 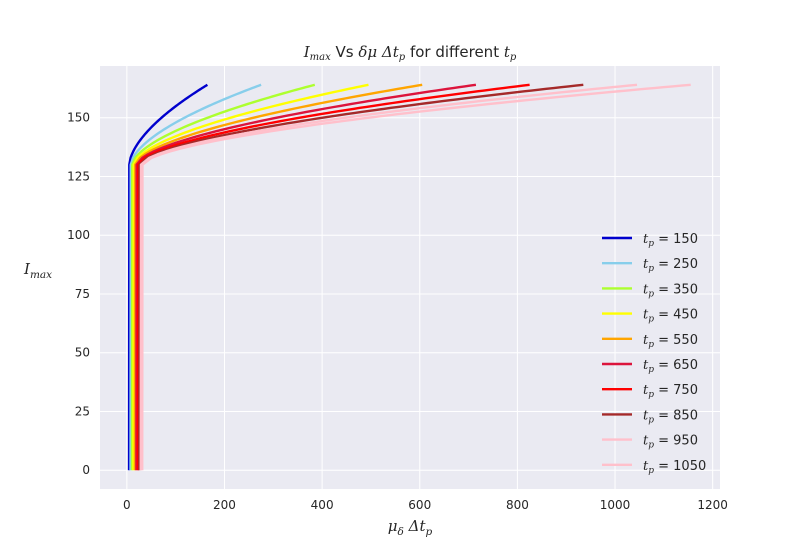 What do you see at coordinates (670, 416) in the screenshot?
I see `legend-entry: tp = 850` at bounding box center [670, 416].